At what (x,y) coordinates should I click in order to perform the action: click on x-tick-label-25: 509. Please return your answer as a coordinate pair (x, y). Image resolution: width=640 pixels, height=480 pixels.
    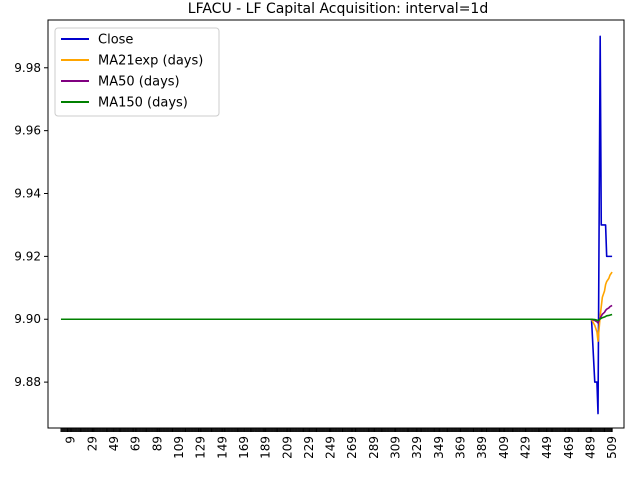
    Looking at the image, I should click on (612, 447).